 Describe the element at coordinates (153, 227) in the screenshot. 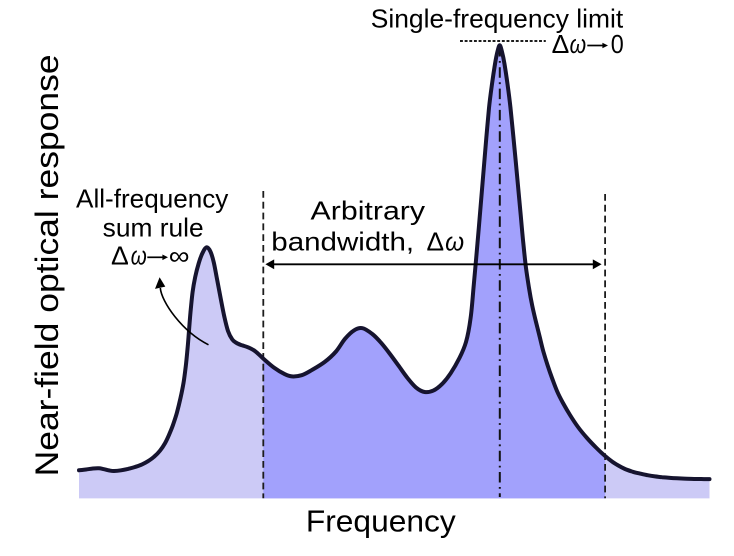

I see `svg-text: sum rule` at that location.